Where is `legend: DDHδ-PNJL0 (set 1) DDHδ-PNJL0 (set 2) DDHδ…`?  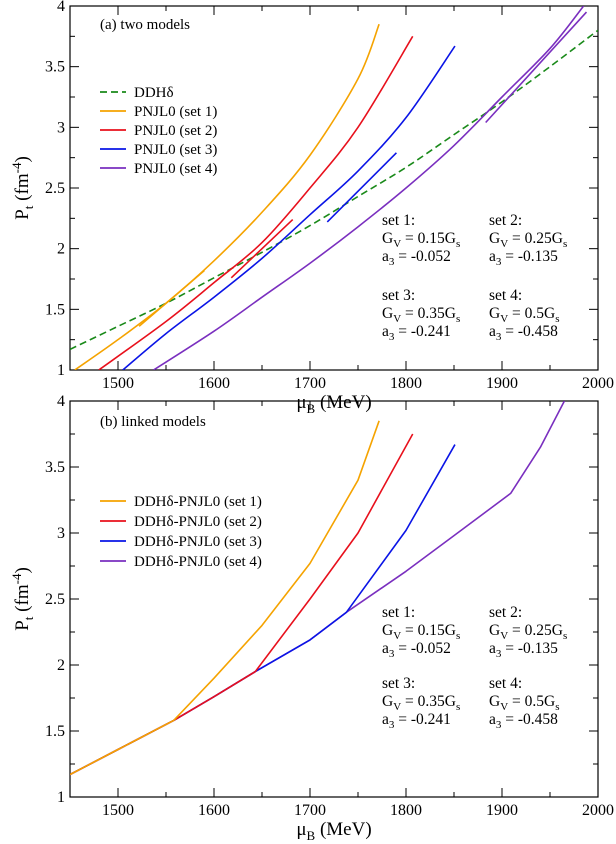 legend: DDHδ-PNJL0 (set 1) DDHδ-PNJL0 (set 2) DDHδ… is located at coordinates (181, 532).